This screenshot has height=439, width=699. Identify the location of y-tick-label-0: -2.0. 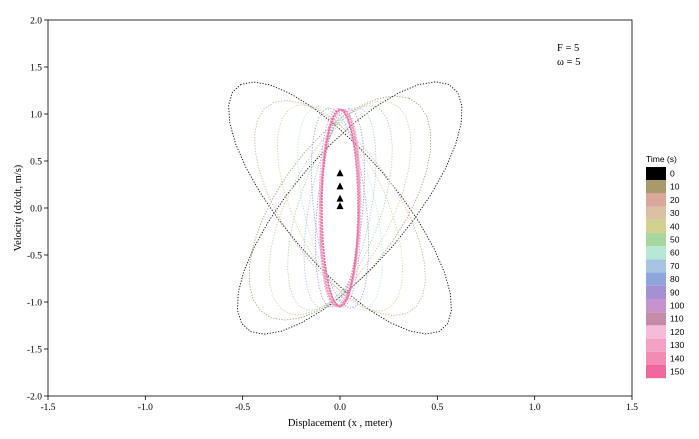
(34, 398).